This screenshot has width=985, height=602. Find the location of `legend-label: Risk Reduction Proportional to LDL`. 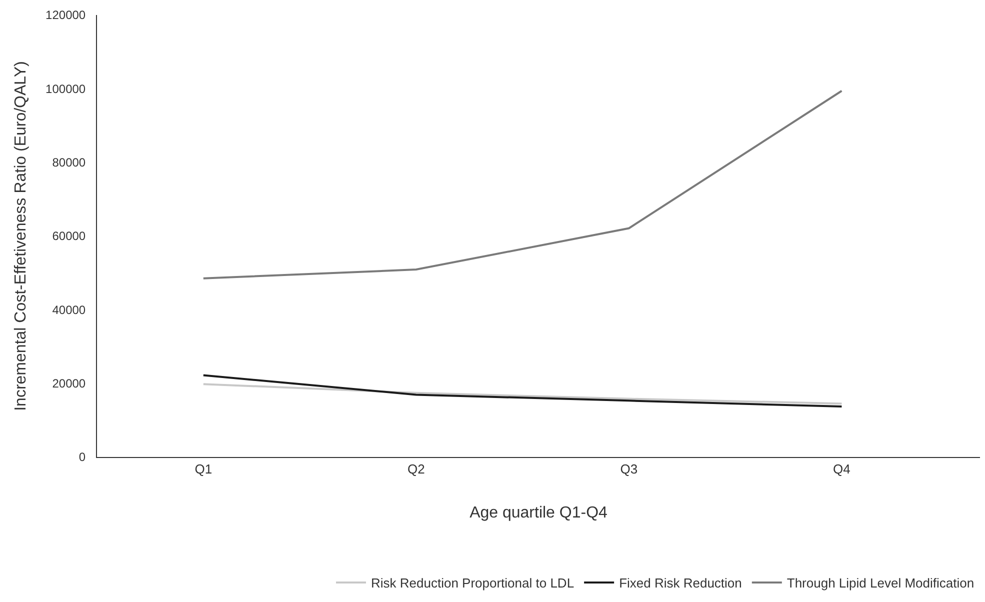

legend-label: Risk Reduction Proportional to LDL is located at coordinates (472, 583).